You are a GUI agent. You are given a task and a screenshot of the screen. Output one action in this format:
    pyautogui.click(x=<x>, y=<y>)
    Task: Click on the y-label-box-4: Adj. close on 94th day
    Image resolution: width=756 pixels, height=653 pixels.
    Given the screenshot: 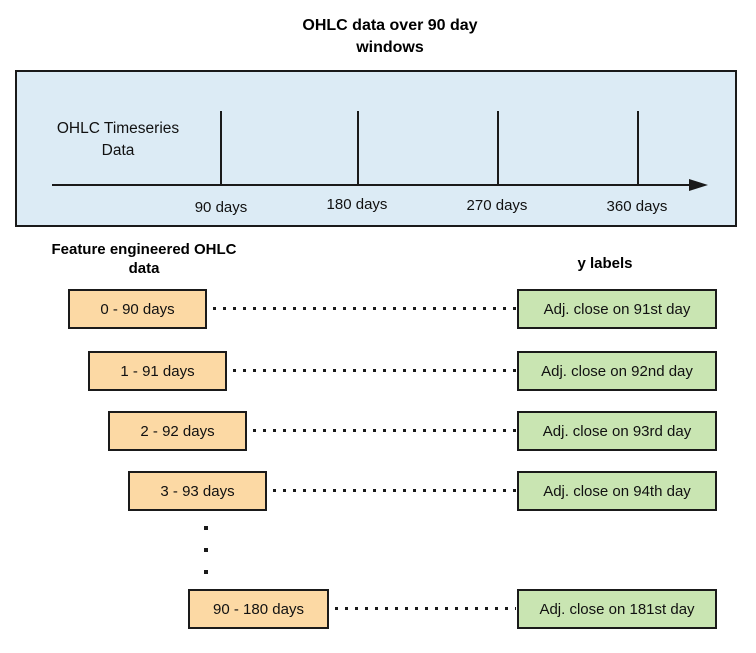 What is the action you would take?
    pyautogui.click(x=617, y=491)
    